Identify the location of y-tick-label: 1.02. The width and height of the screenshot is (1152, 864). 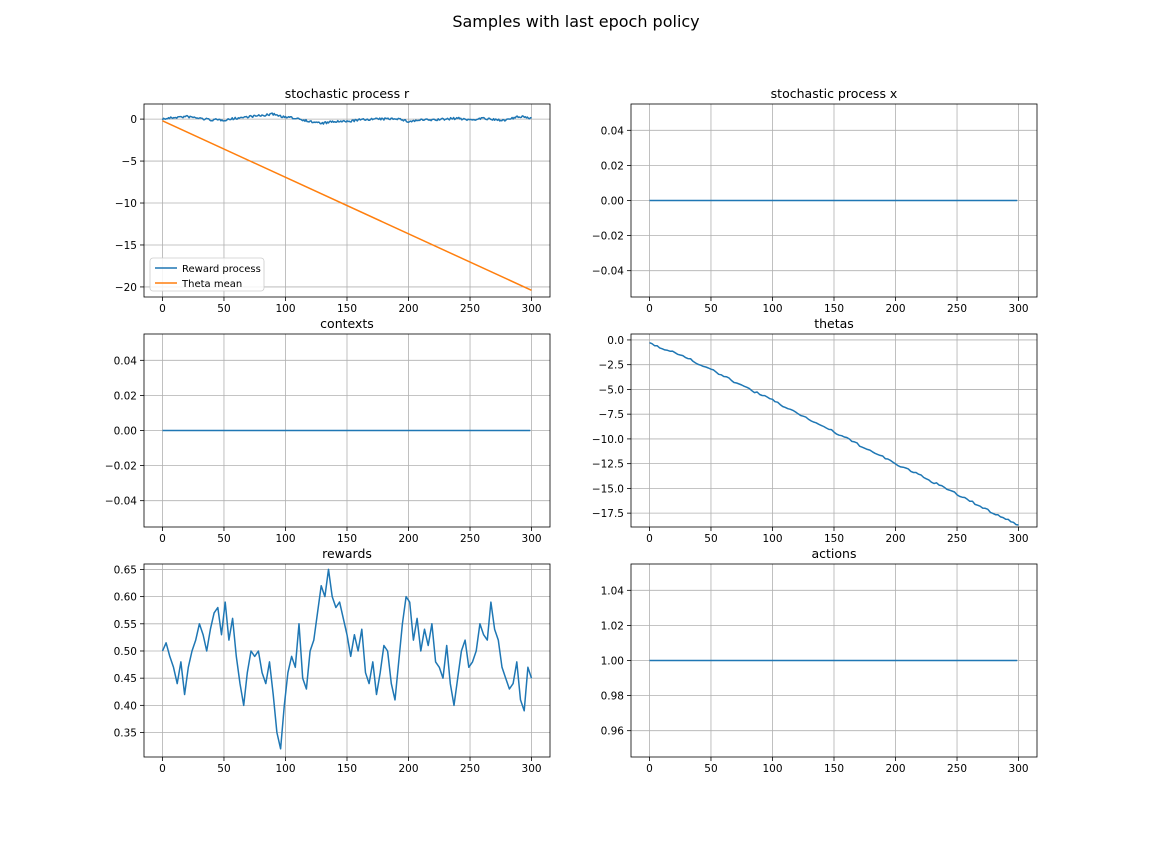
(612, 626).